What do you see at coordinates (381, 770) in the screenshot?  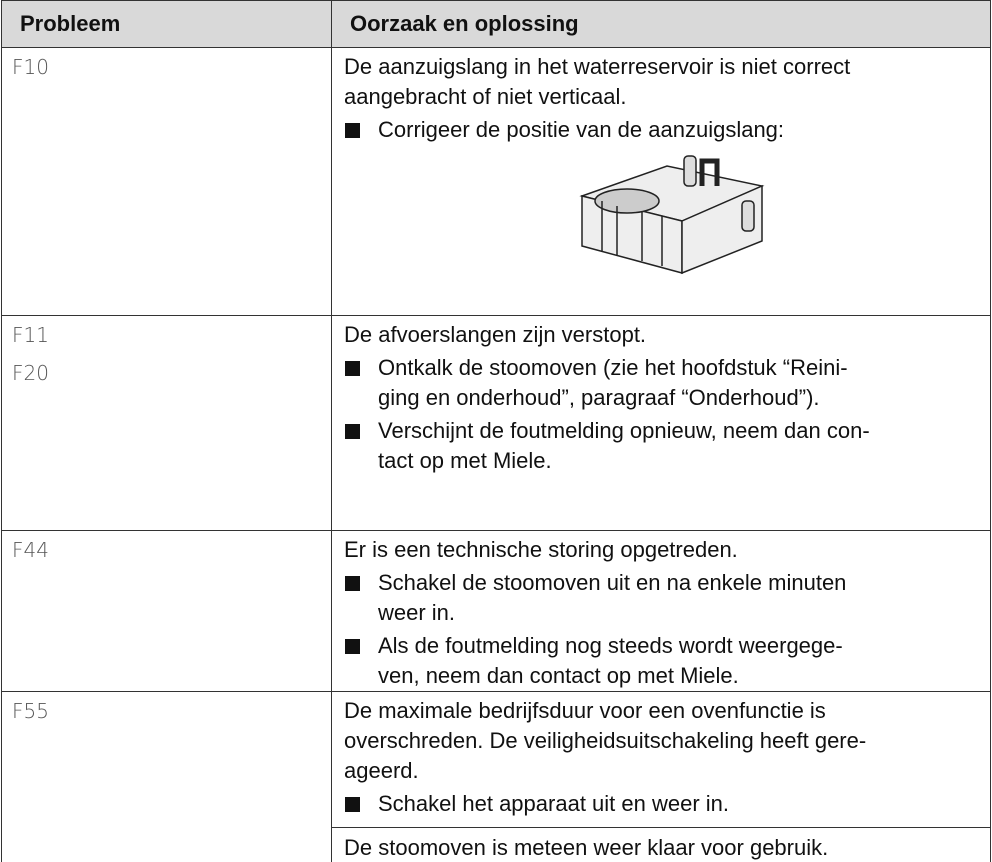 I see `text-line: ageerd.` at bounding box center [381, 770].